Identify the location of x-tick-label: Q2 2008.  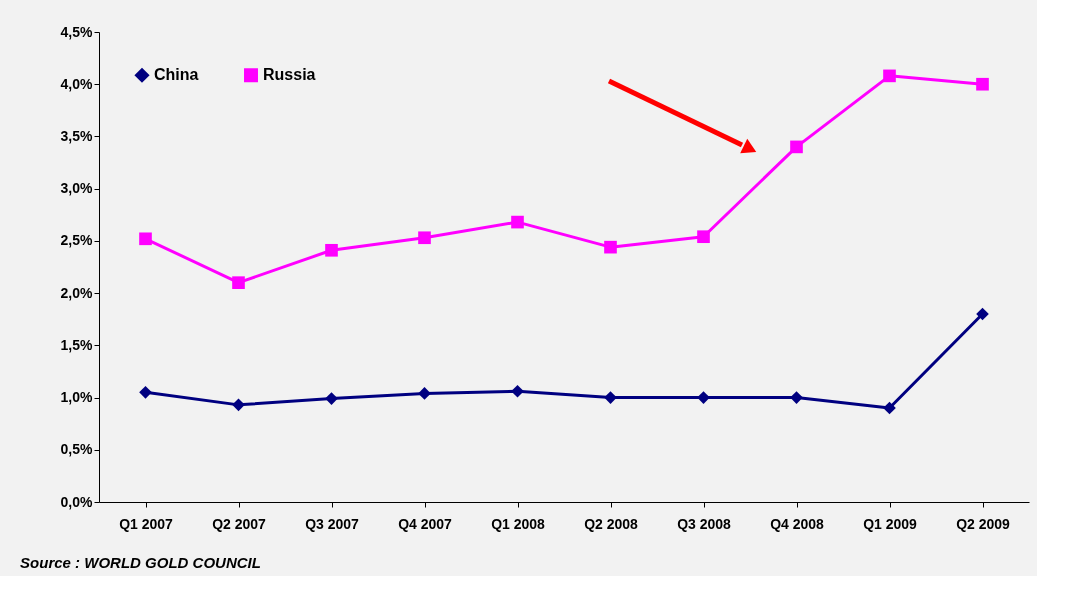
(611, 523).